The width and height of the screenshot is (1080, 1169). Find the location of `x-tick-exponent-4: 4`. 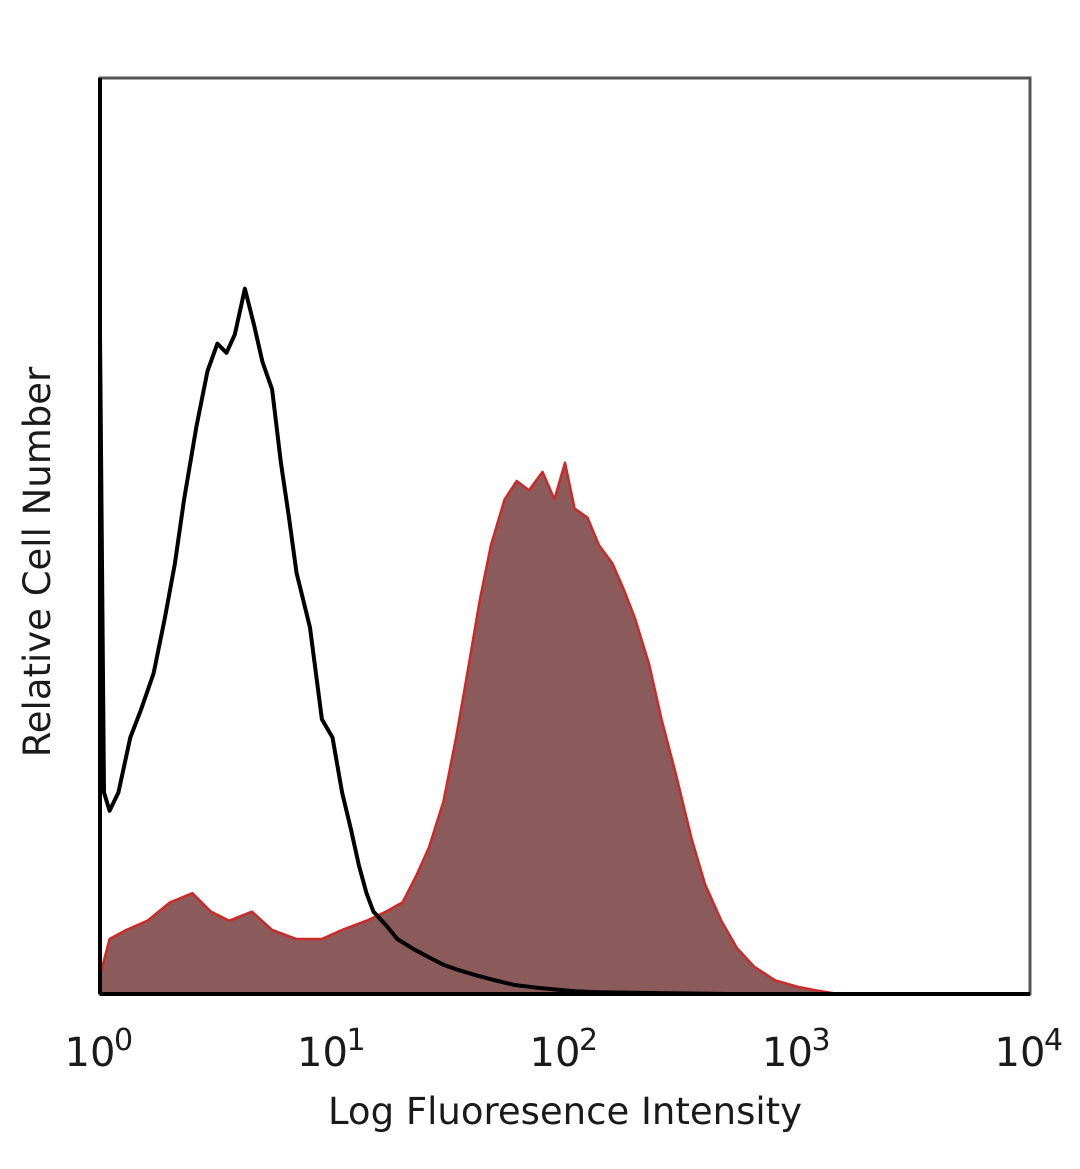

x-tick-exponent-4: 4 is located at coordinates (1053, 1040).